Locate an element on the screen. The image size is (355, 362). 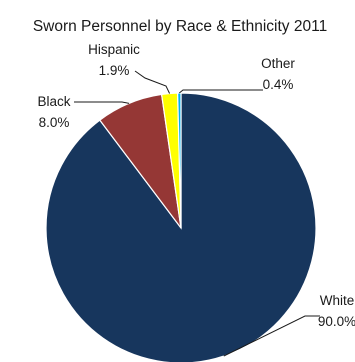
slice-label-hispanic: Hispanic is located at coordinates (114, 49).